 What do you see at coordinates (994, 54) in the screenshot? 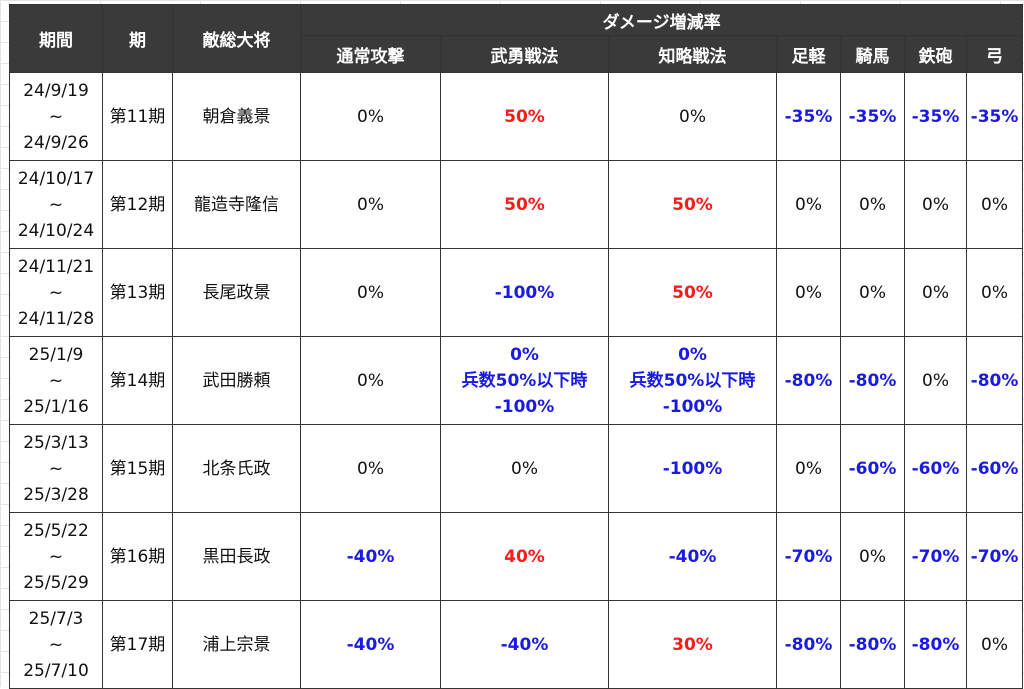
I see `header-bow: 弓` at bounding box center [994, 54].